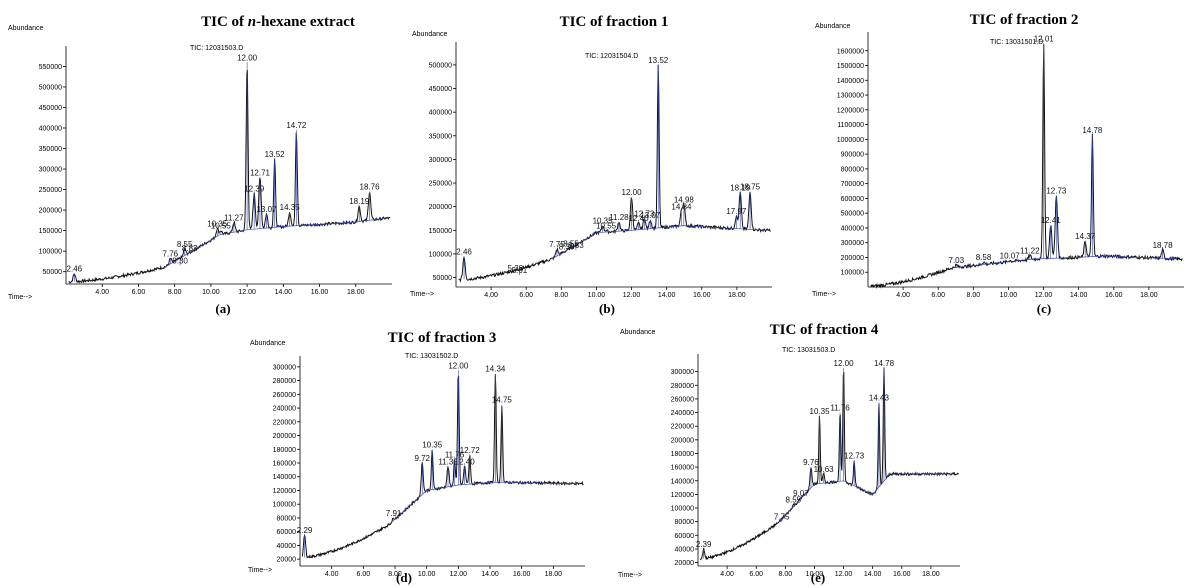 This screenshot has height=588, width=1184. What do you see at coordinates (287, 560) in the screenshot?
I see `chart-d-ytick-label: 20000` at bounding box center [287, 560].